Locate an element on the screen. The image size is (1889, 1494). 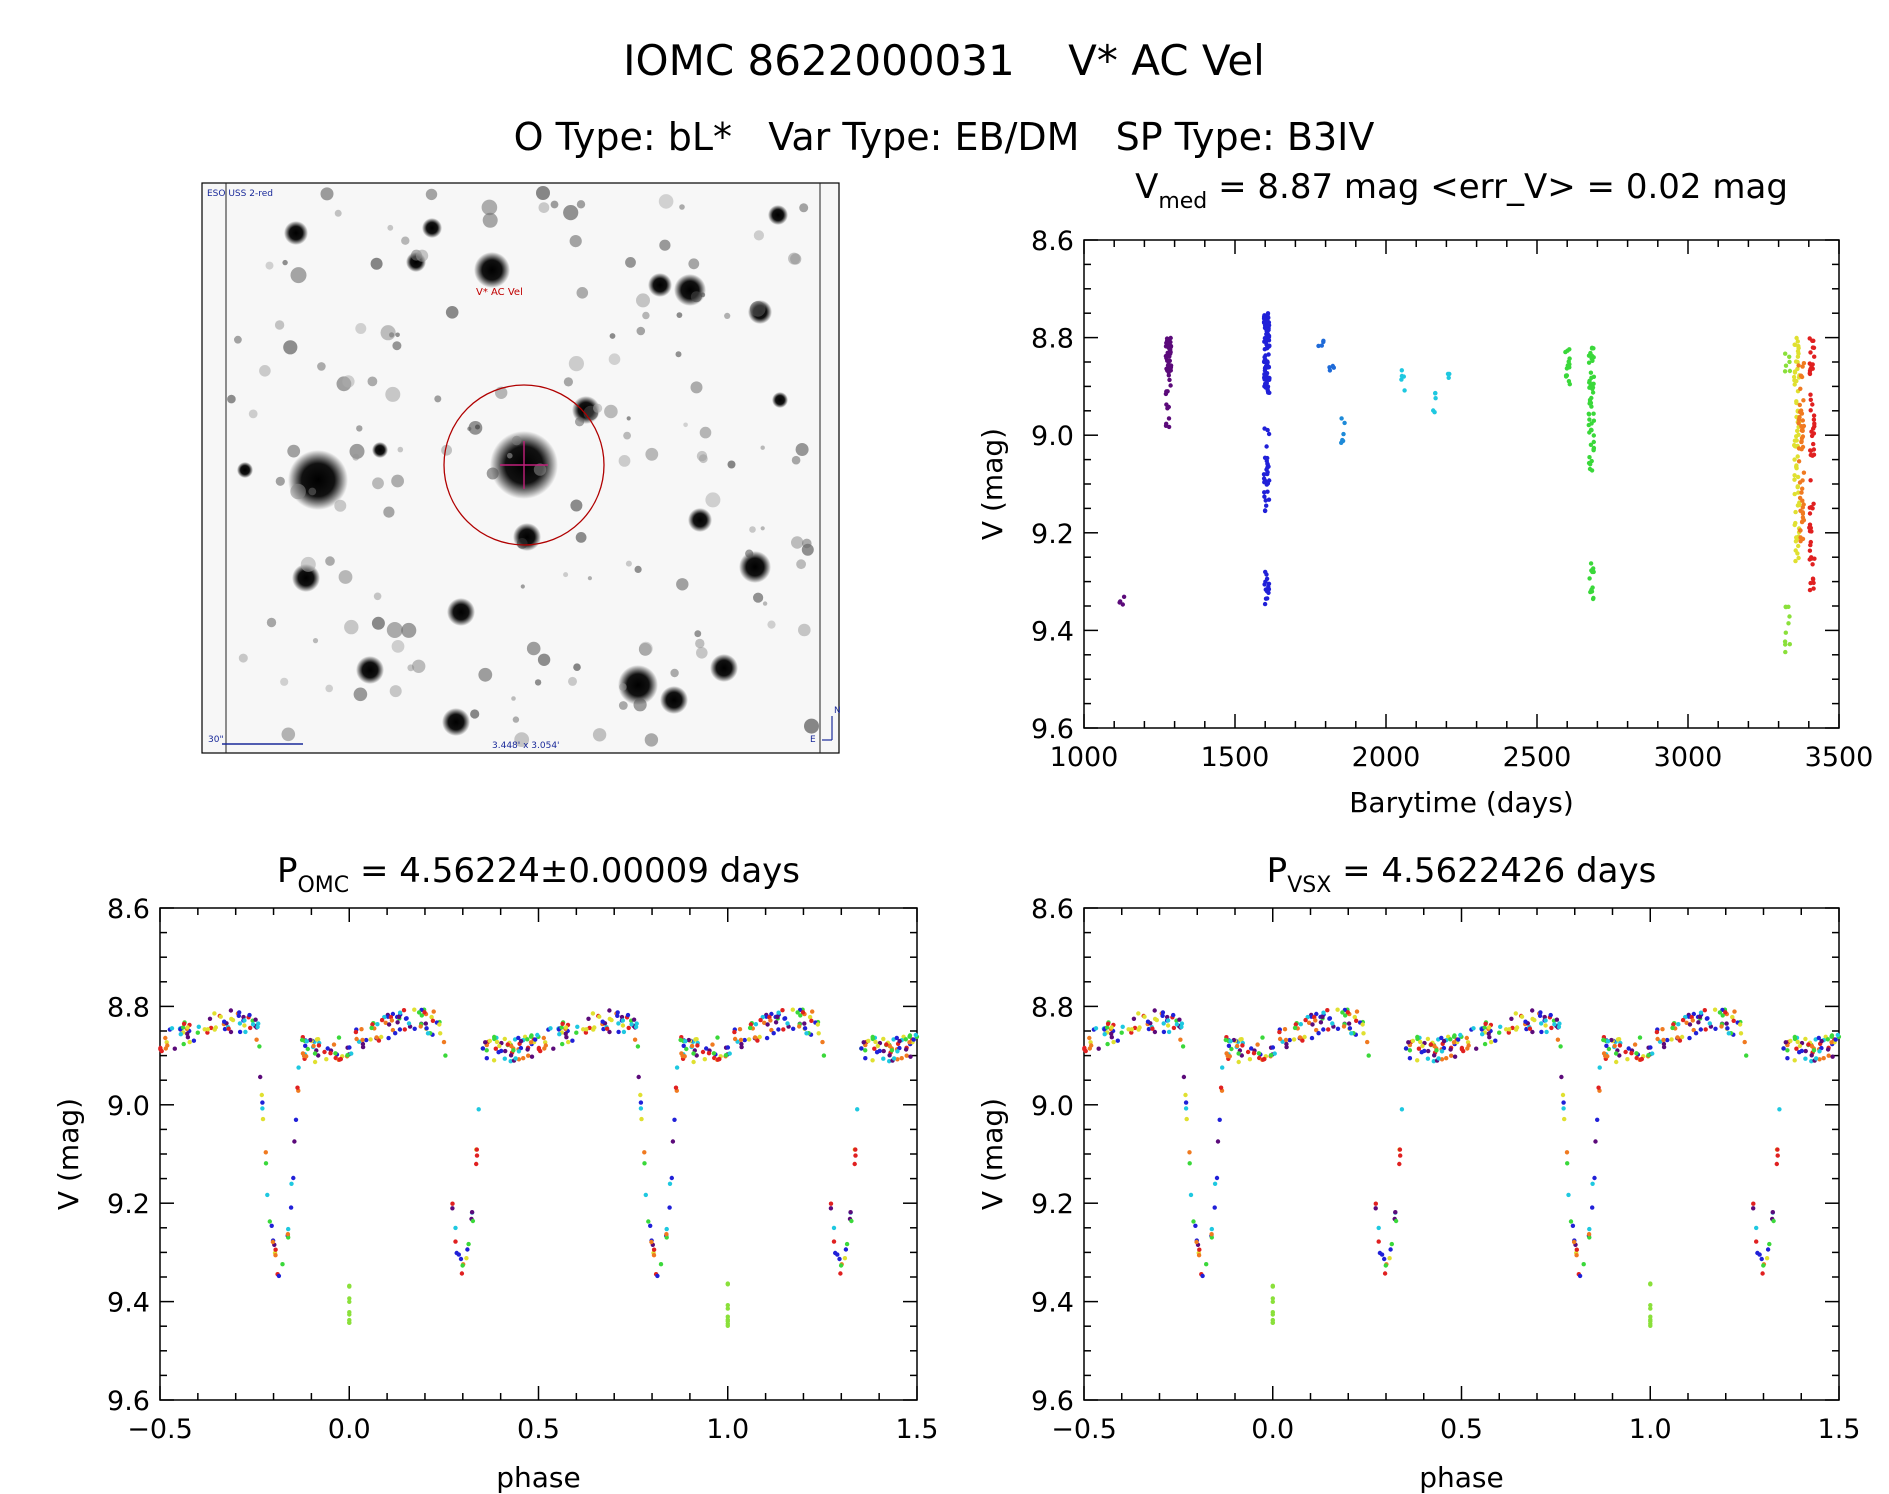
target-circle is located at coordinates (524, 465).